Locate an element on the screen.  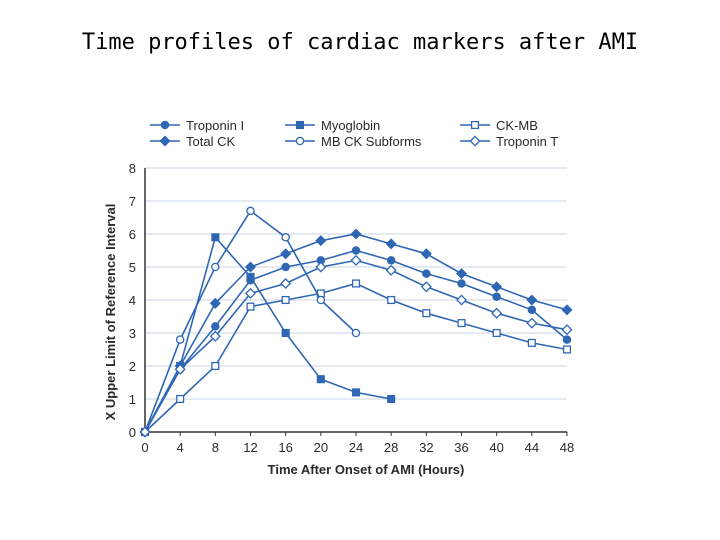
x-tick-label: 28 is located at coordinates (391, 447).